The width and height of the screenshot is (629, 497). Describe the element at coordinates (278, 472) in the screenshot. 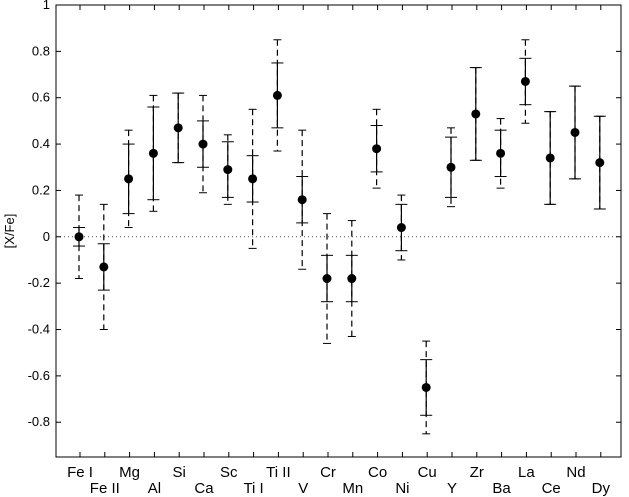

I see `x-category-label: Ti II` at that location.